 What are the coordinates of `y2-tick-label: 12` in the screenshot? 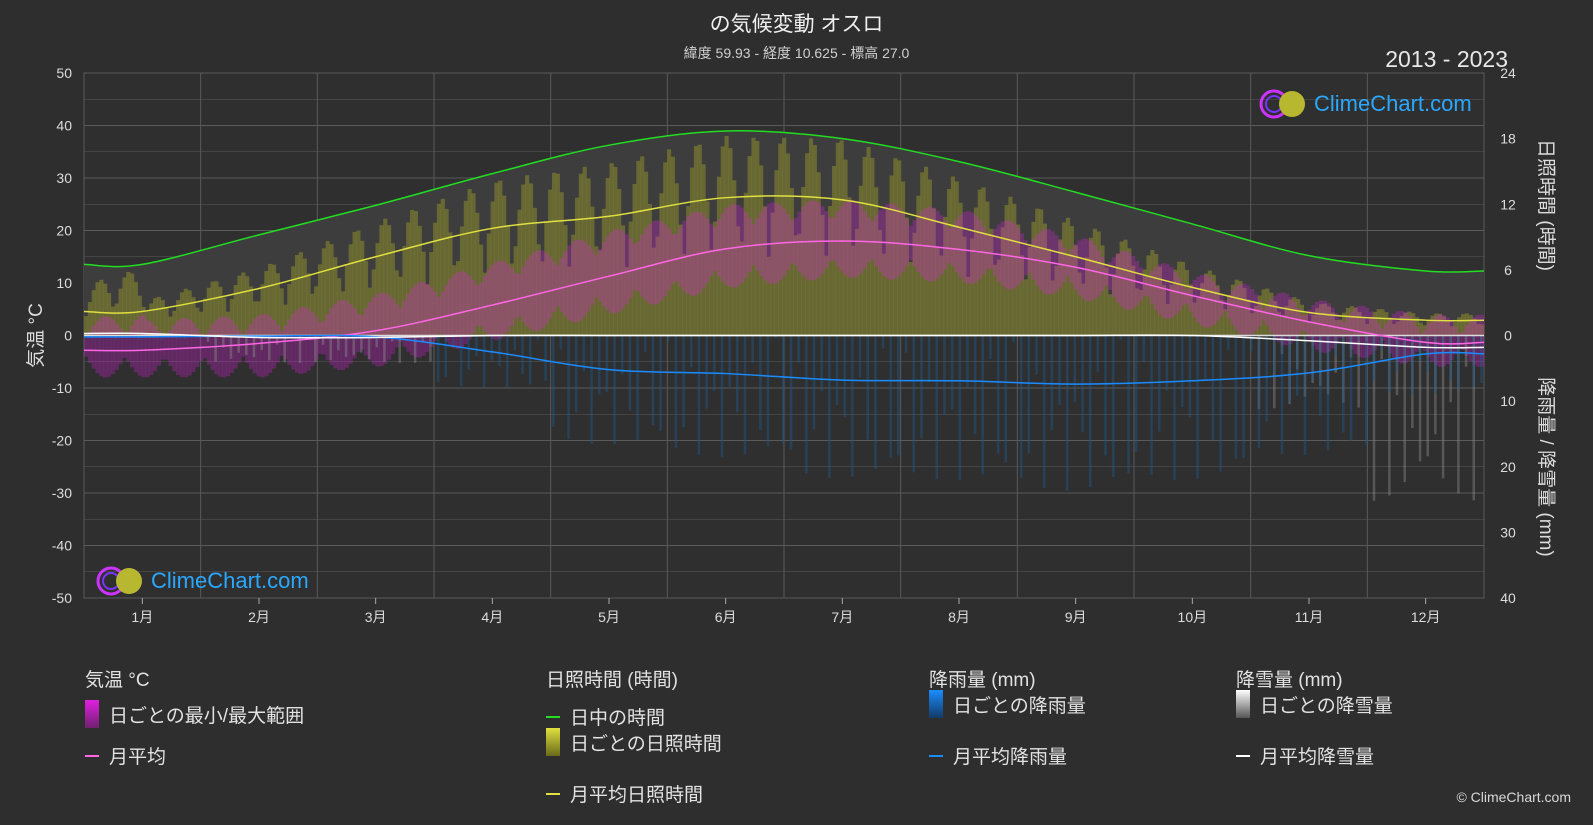 It's located at (1508, 204).